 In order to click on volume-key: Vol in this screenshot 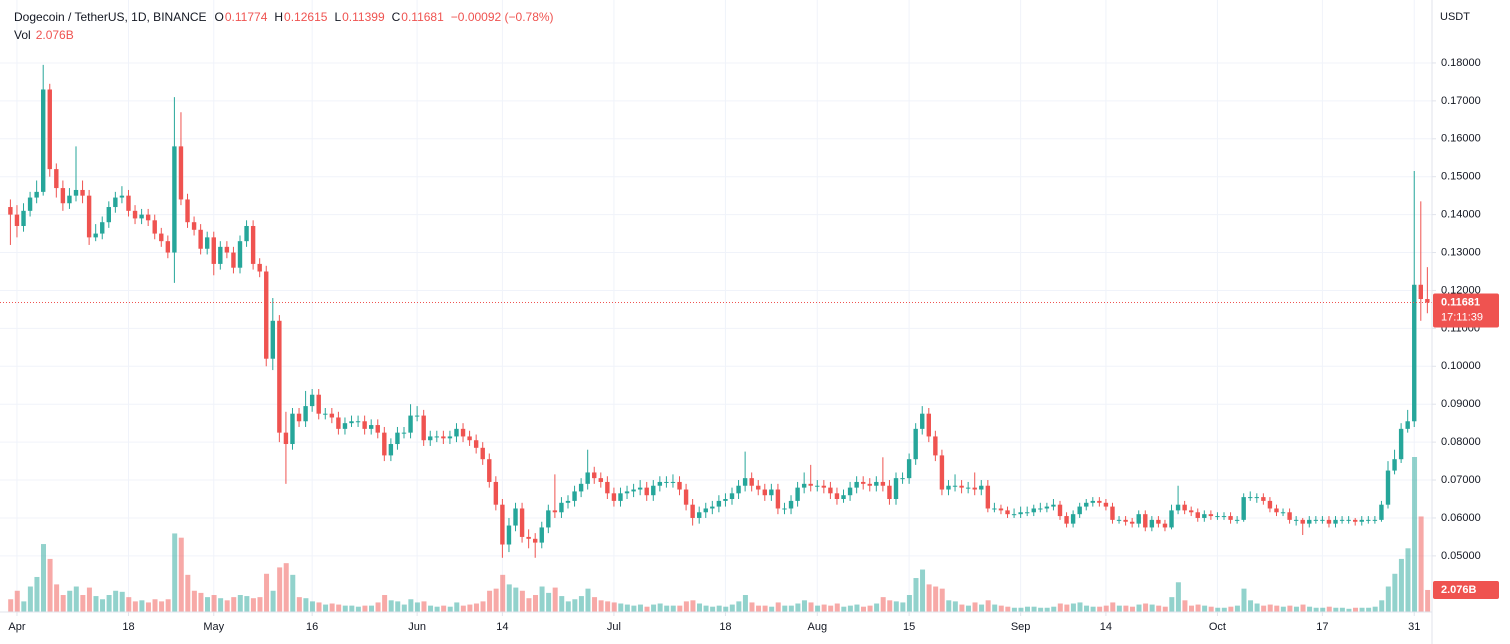, I will do `click(22, 35)`.